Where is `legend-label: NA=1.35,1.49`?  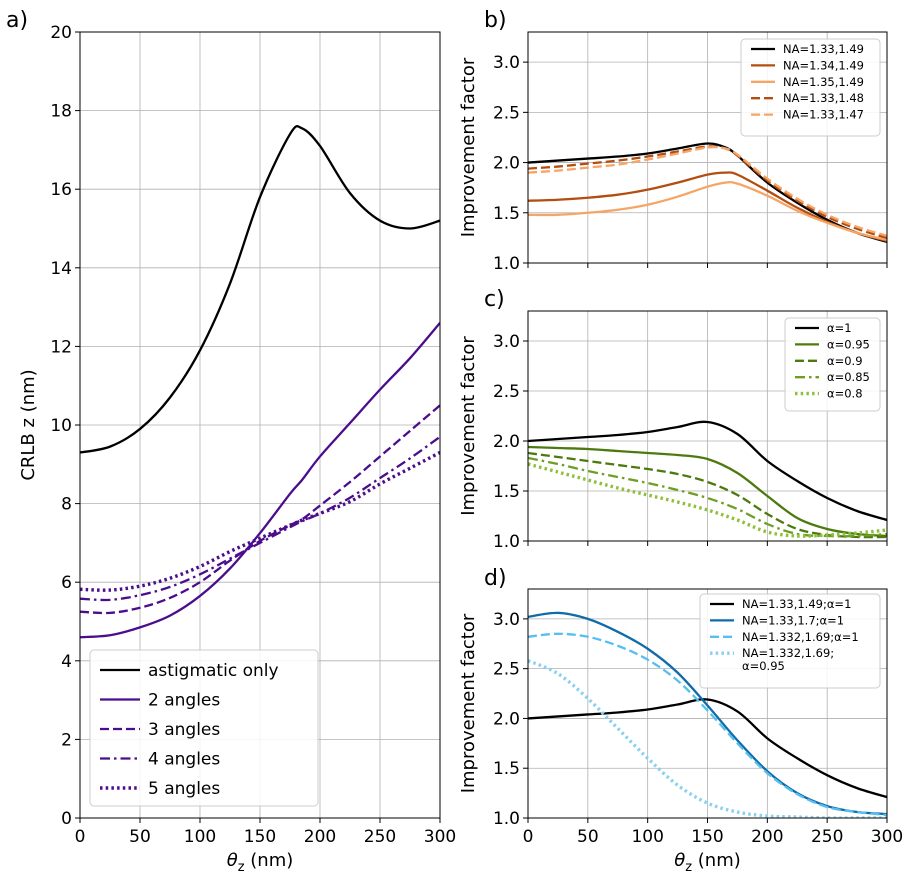
legend-label: NA=1.35,1.49 is located at coordinates (823, 82).